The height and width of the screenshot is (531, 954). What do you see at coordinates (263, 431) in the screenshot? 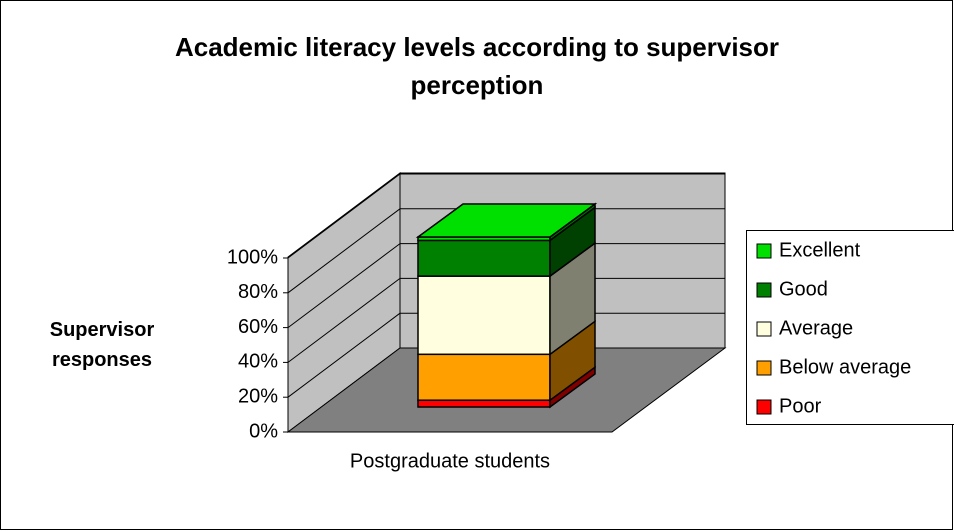
I see `y-tick-label: 0%` at bounding box center [263, 431].